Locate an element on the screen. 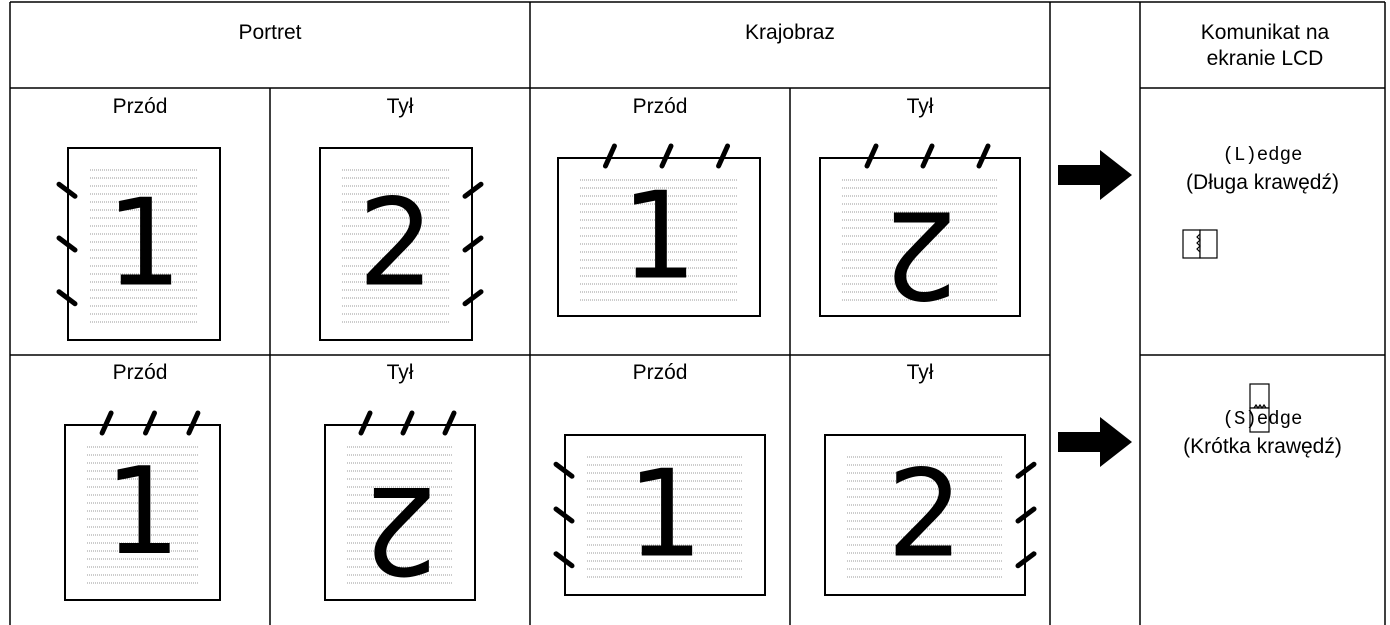 The image size is (1390, 625). header-lcd: Komunikat na ekranie LCD is located at coordinates (1265, 45).